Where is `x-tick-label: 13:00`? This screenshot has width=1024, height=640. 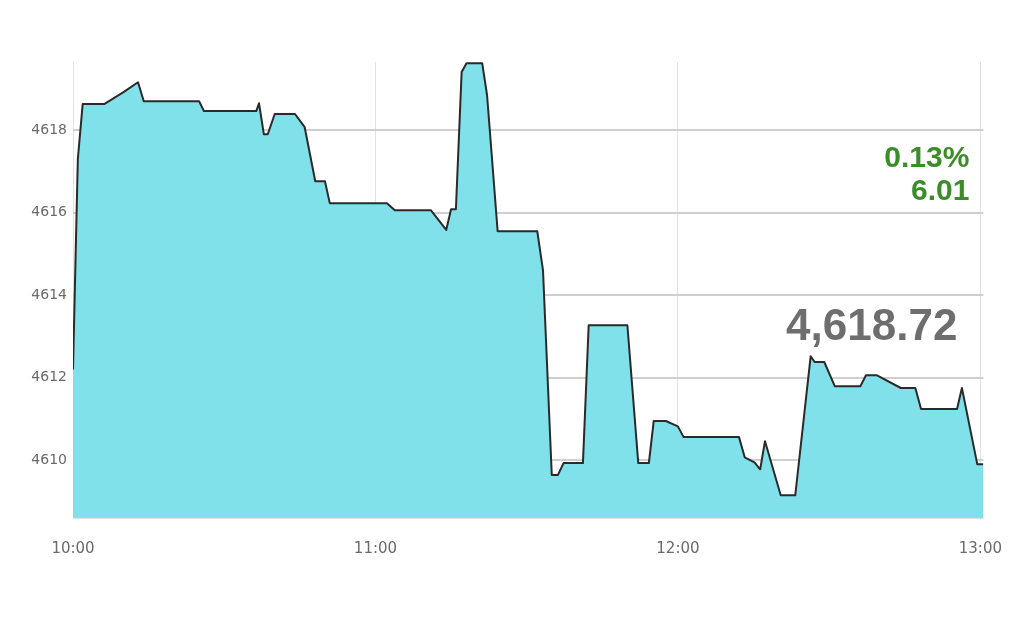 x-tick-label: 13:00 is located at coordinates (980, 547).